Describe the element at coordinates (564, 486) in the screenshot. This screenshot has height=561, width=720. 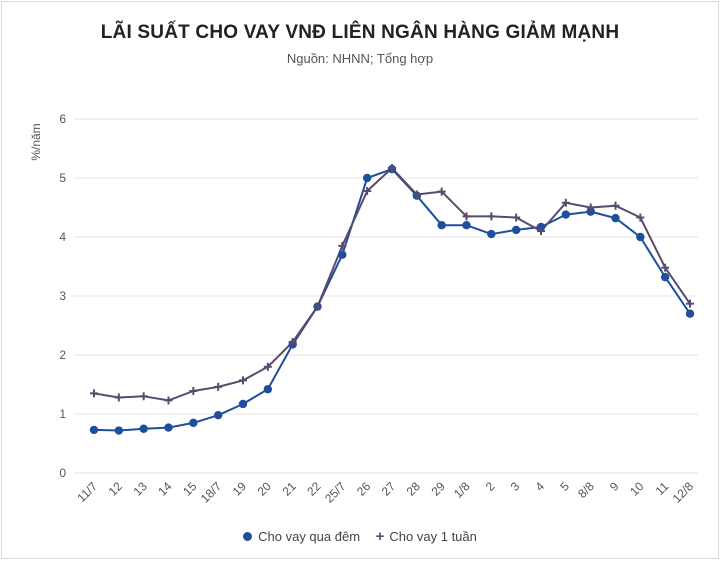
I see `x-tick-label: 5` at that location.